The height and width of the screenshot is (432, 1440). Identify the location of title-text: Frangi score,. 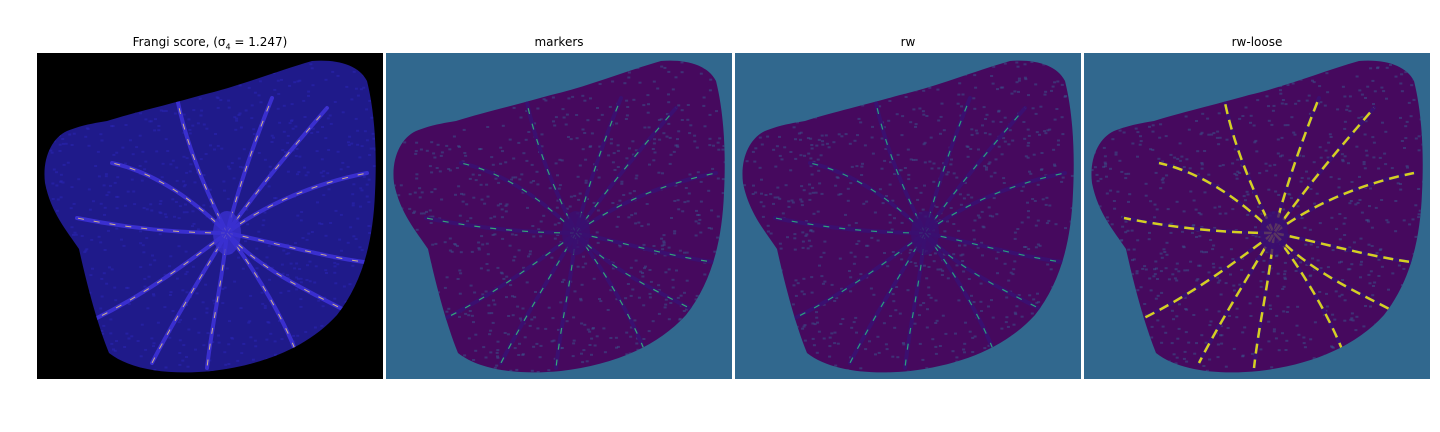
(173, 42).